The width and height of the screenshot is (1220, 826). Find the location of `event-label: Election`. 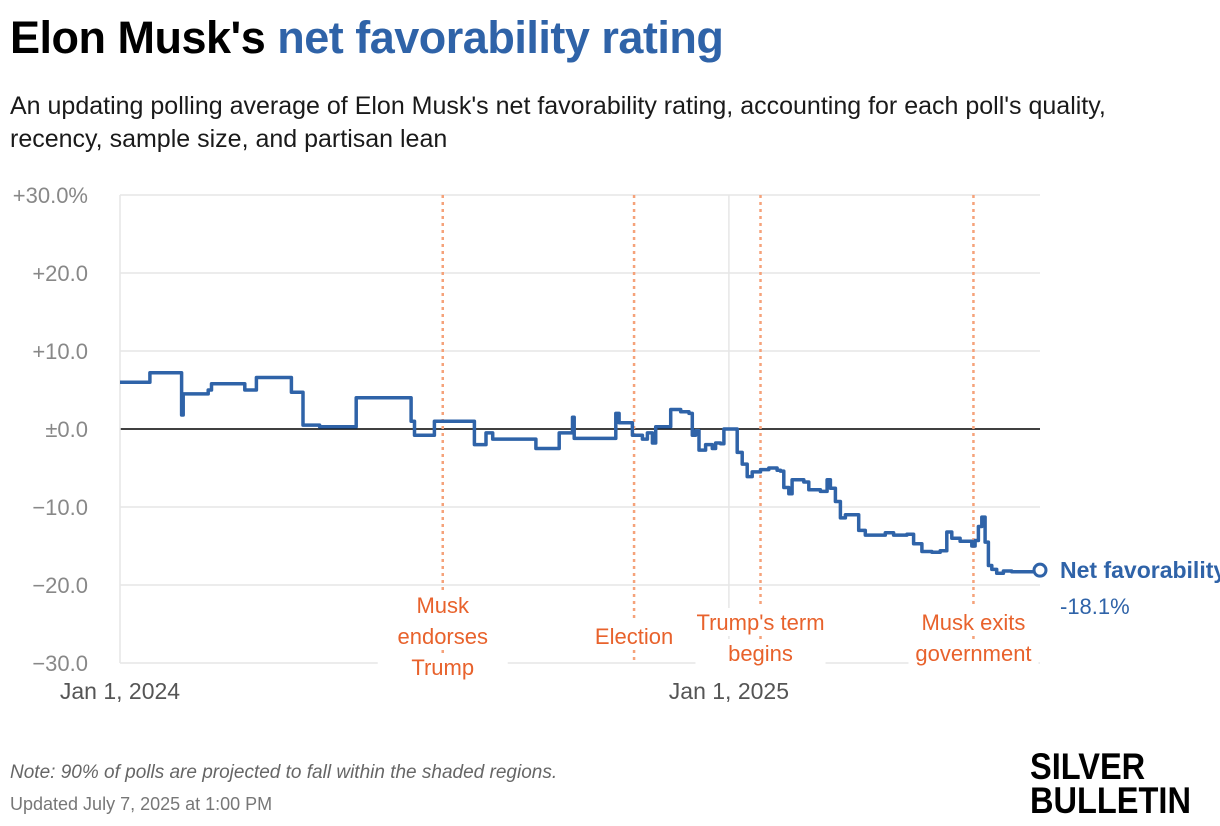

event-label: Election is located at coordinates (634, 636).